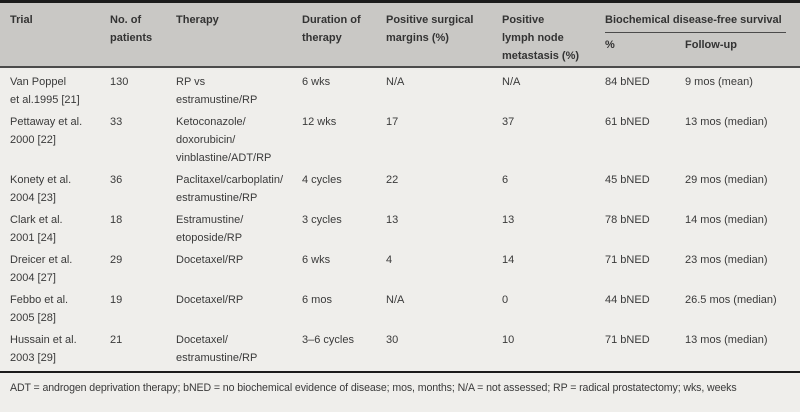 Image resolution: width=800 pixels, height=412 pixels. What do you see at coordinates (430, 29) in the screenshot?
I see `column-header-margins: Positive surgical margins (%)` at bounding box center [430, 29].